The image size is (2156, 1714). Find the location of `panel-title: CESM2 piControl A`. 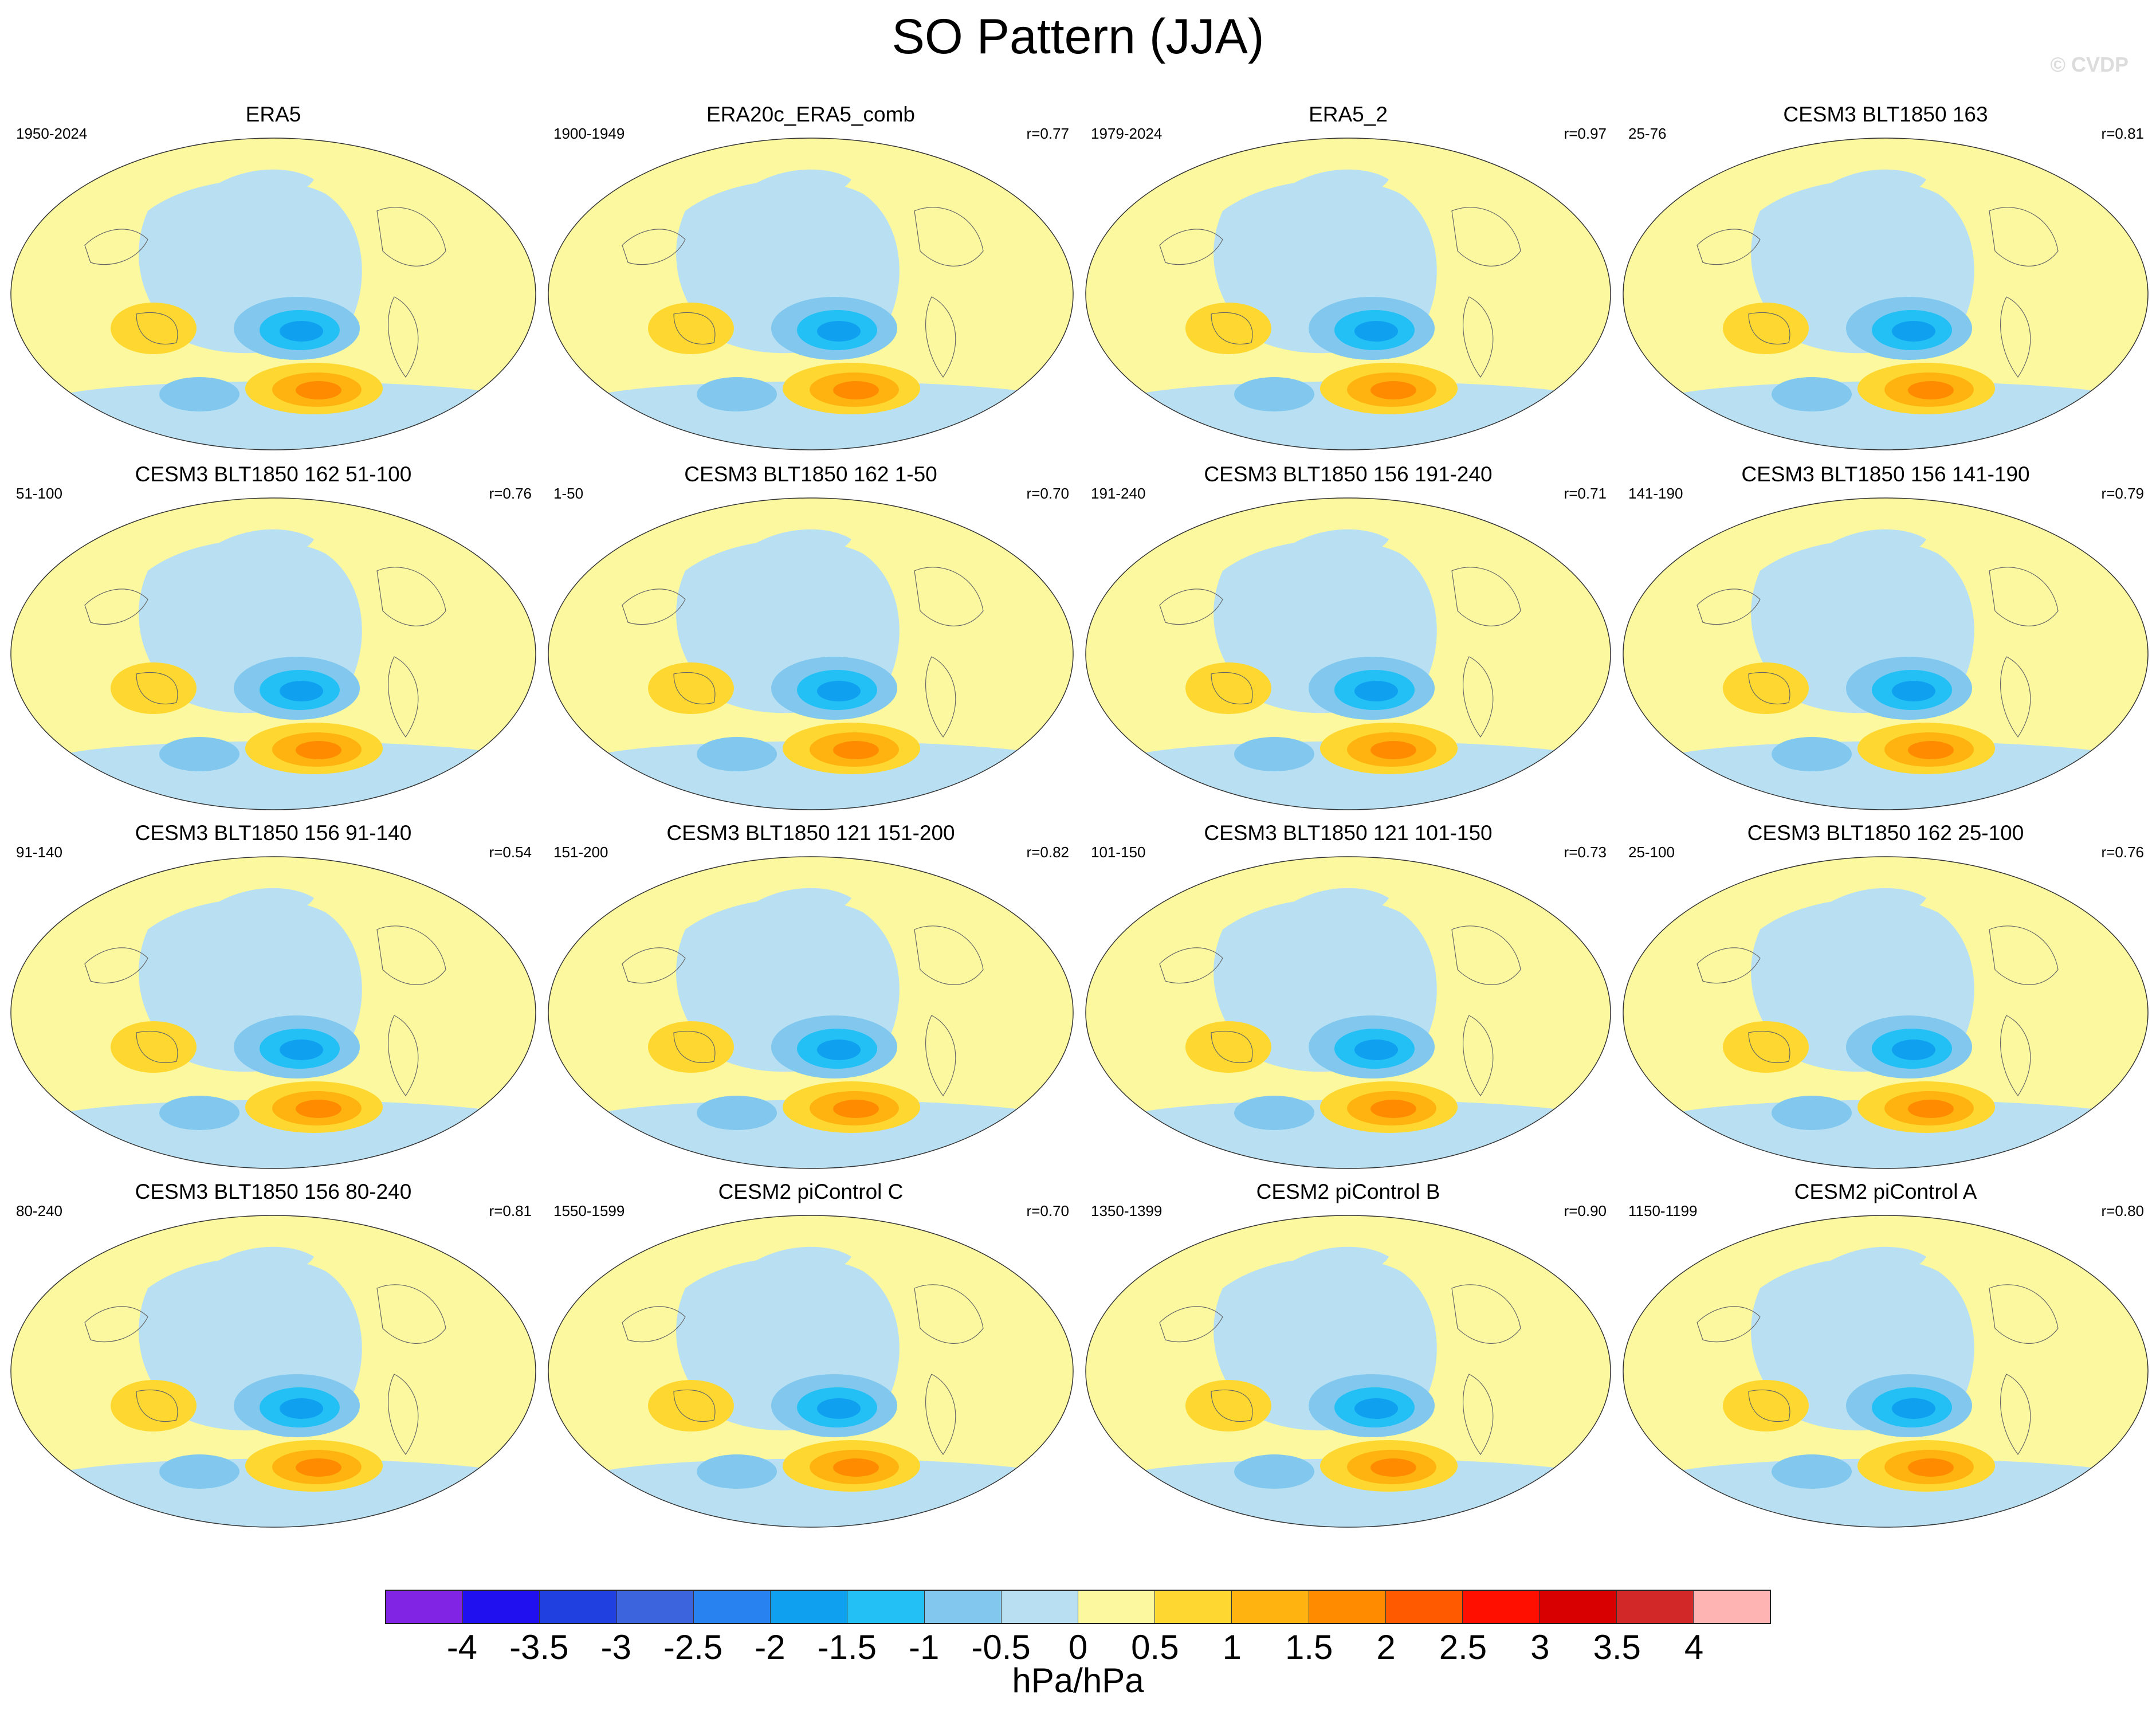

panel-title: CESM2 piControl A is located at coordinates (1885, 1191).